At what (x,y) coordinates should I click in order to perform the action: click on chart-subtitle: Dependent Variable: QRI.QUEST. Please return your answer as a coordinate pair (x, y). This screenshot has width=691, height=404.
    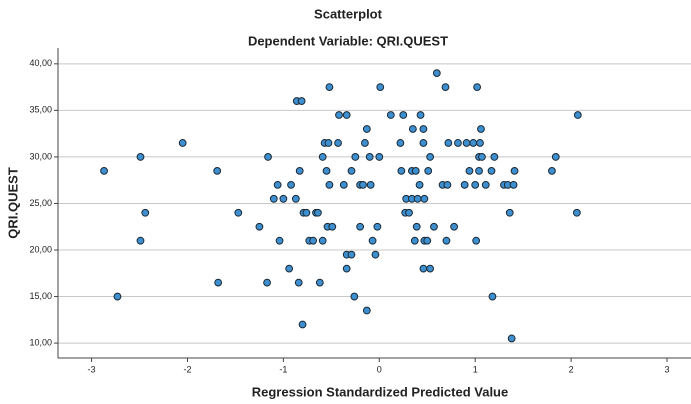
    Looking at the image, I should click on (348, 40).